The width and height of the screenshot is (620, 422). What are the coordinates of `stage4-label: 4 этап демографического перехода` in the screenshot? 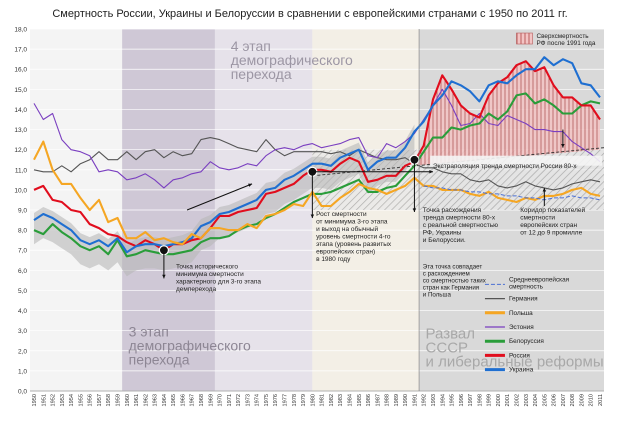 It's located at (292, 60).